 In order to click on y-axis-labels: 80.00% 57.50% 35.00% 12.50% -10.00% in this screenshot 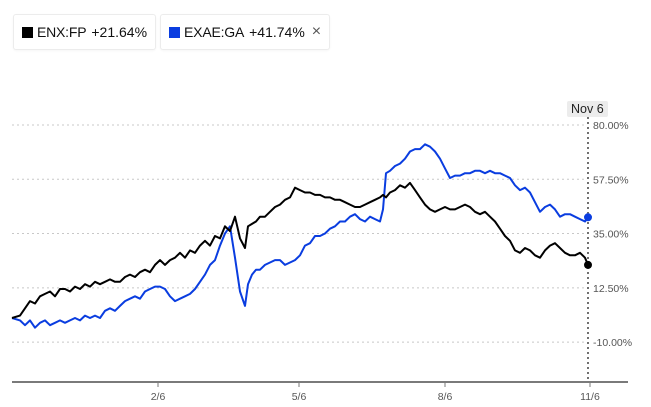, I will do `click(612, 234)`.